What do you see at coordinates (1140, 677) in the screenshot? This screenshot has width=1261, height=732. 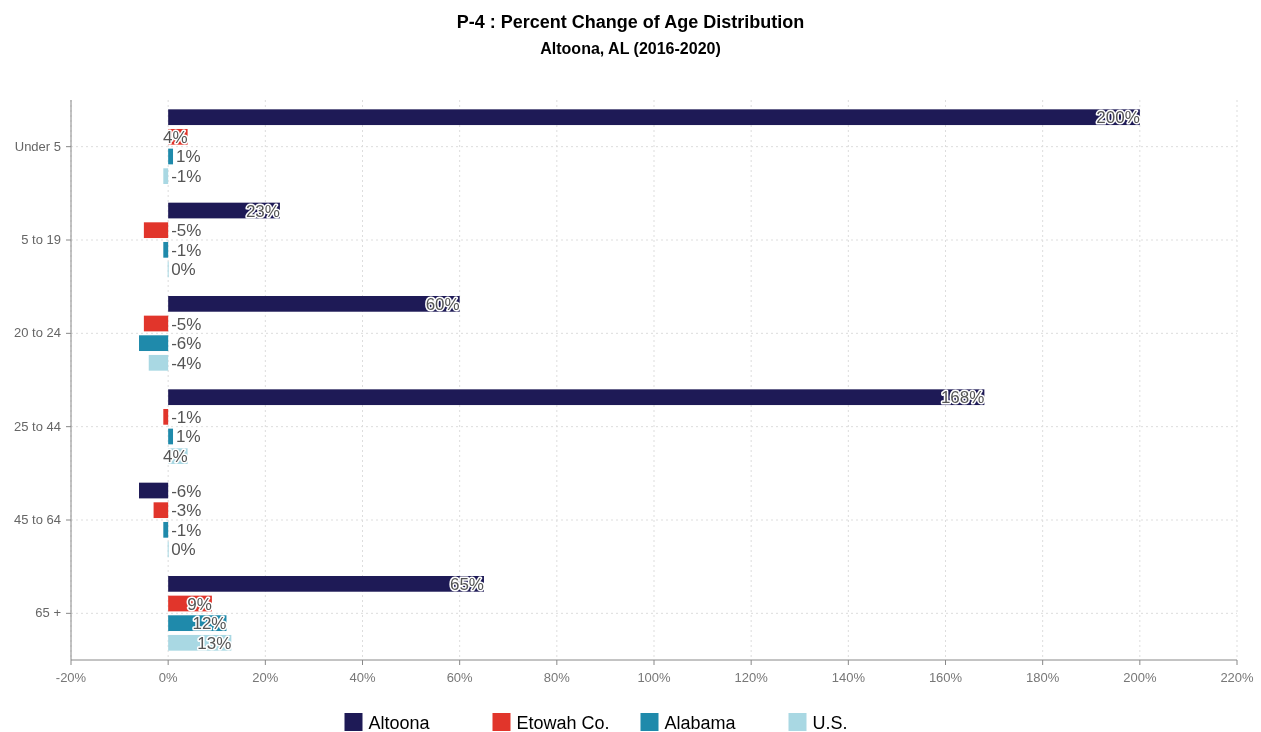 I see `x-tick-label: 200%` at bounding box center [1140, 677].